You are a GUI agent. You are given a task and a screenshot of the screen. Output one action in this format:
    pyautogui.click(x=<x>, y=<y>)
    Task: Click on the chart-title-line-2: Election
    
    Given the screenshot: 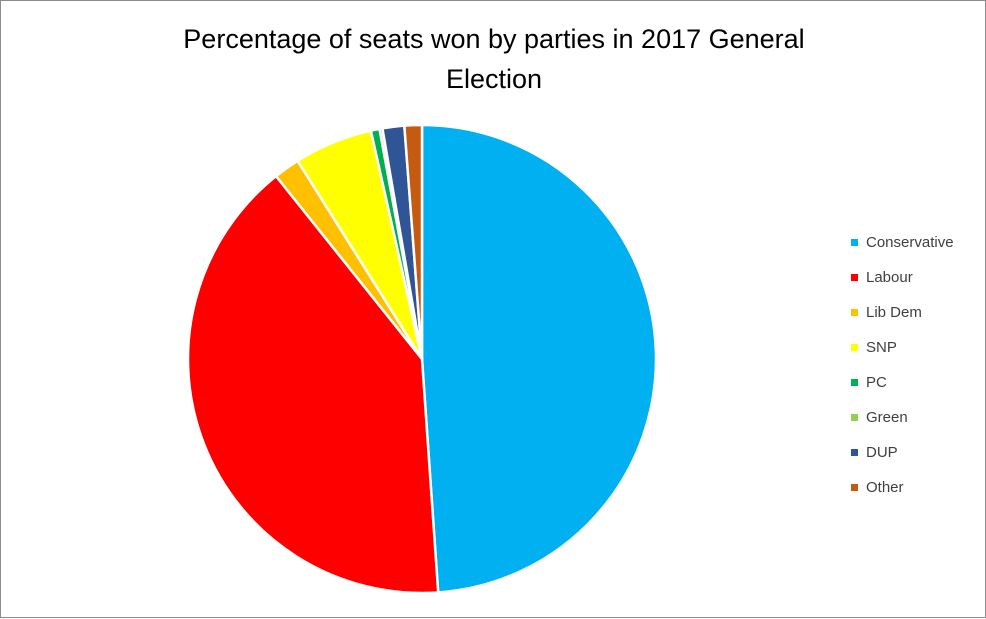 What is the action you would take?
    pyautogui.click(x=494, y=79)
    